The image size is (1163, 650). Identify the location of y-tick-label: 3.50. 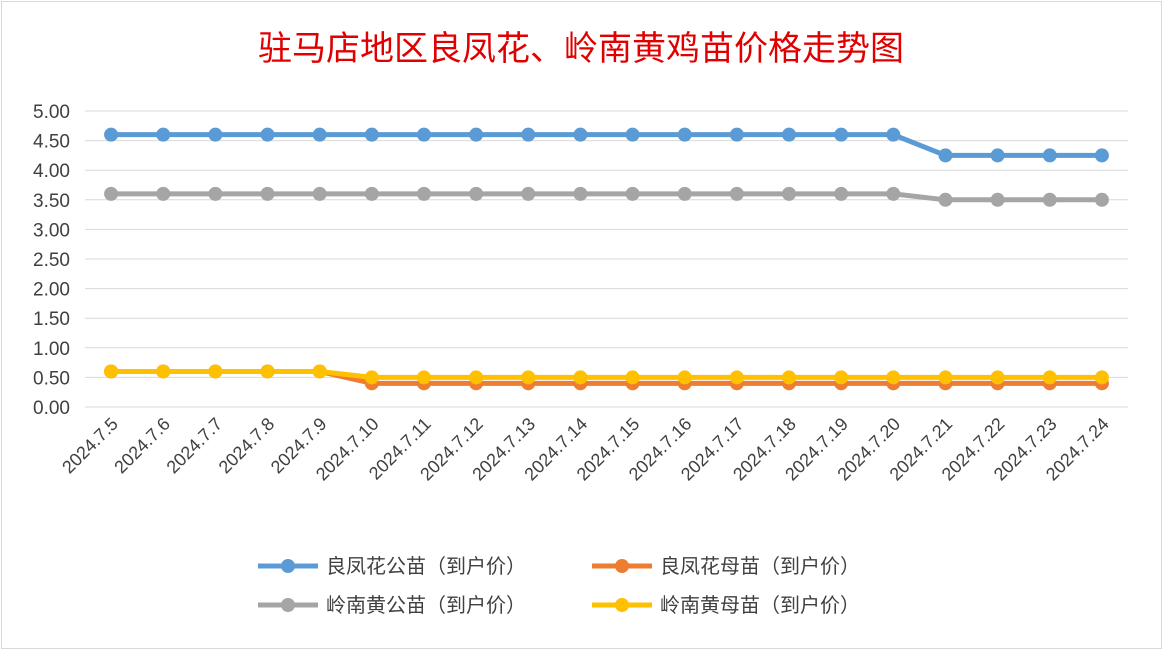
(51, 201).